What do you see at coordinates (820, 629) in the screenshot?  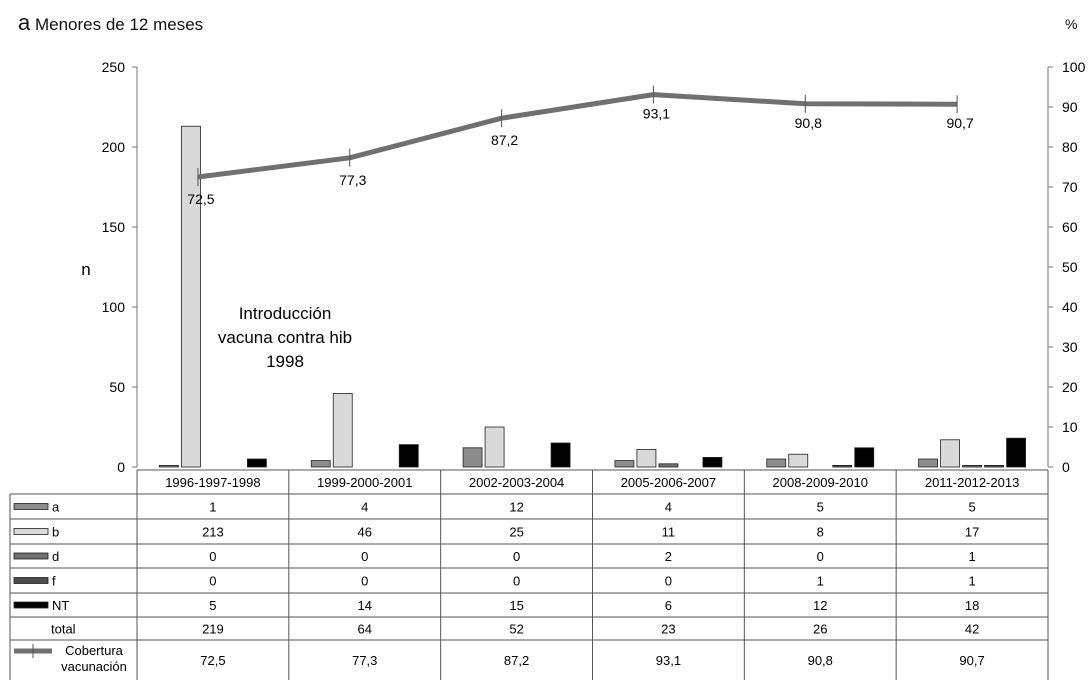 I see `table-cell: 26` at bounding box center [820, 629].